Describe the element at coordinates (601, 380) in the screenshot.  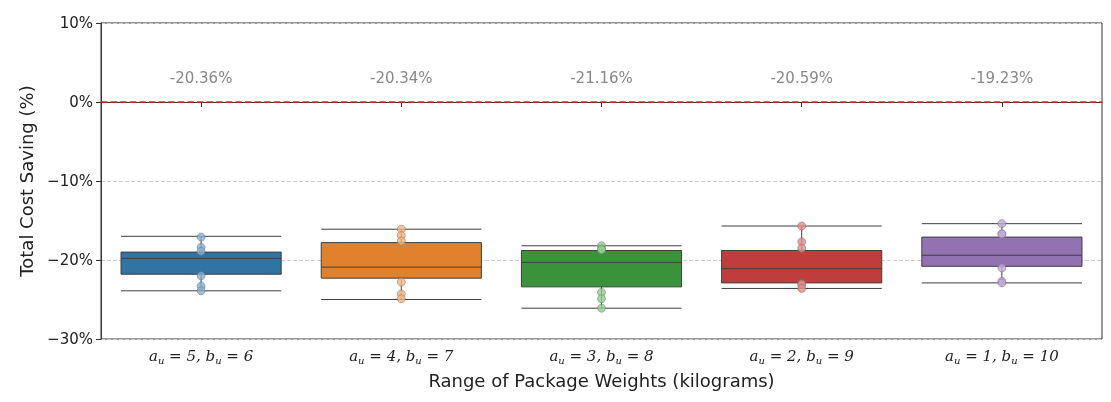
I see `x-axis-title: Range of Package Weights (kilograms)` at that location.